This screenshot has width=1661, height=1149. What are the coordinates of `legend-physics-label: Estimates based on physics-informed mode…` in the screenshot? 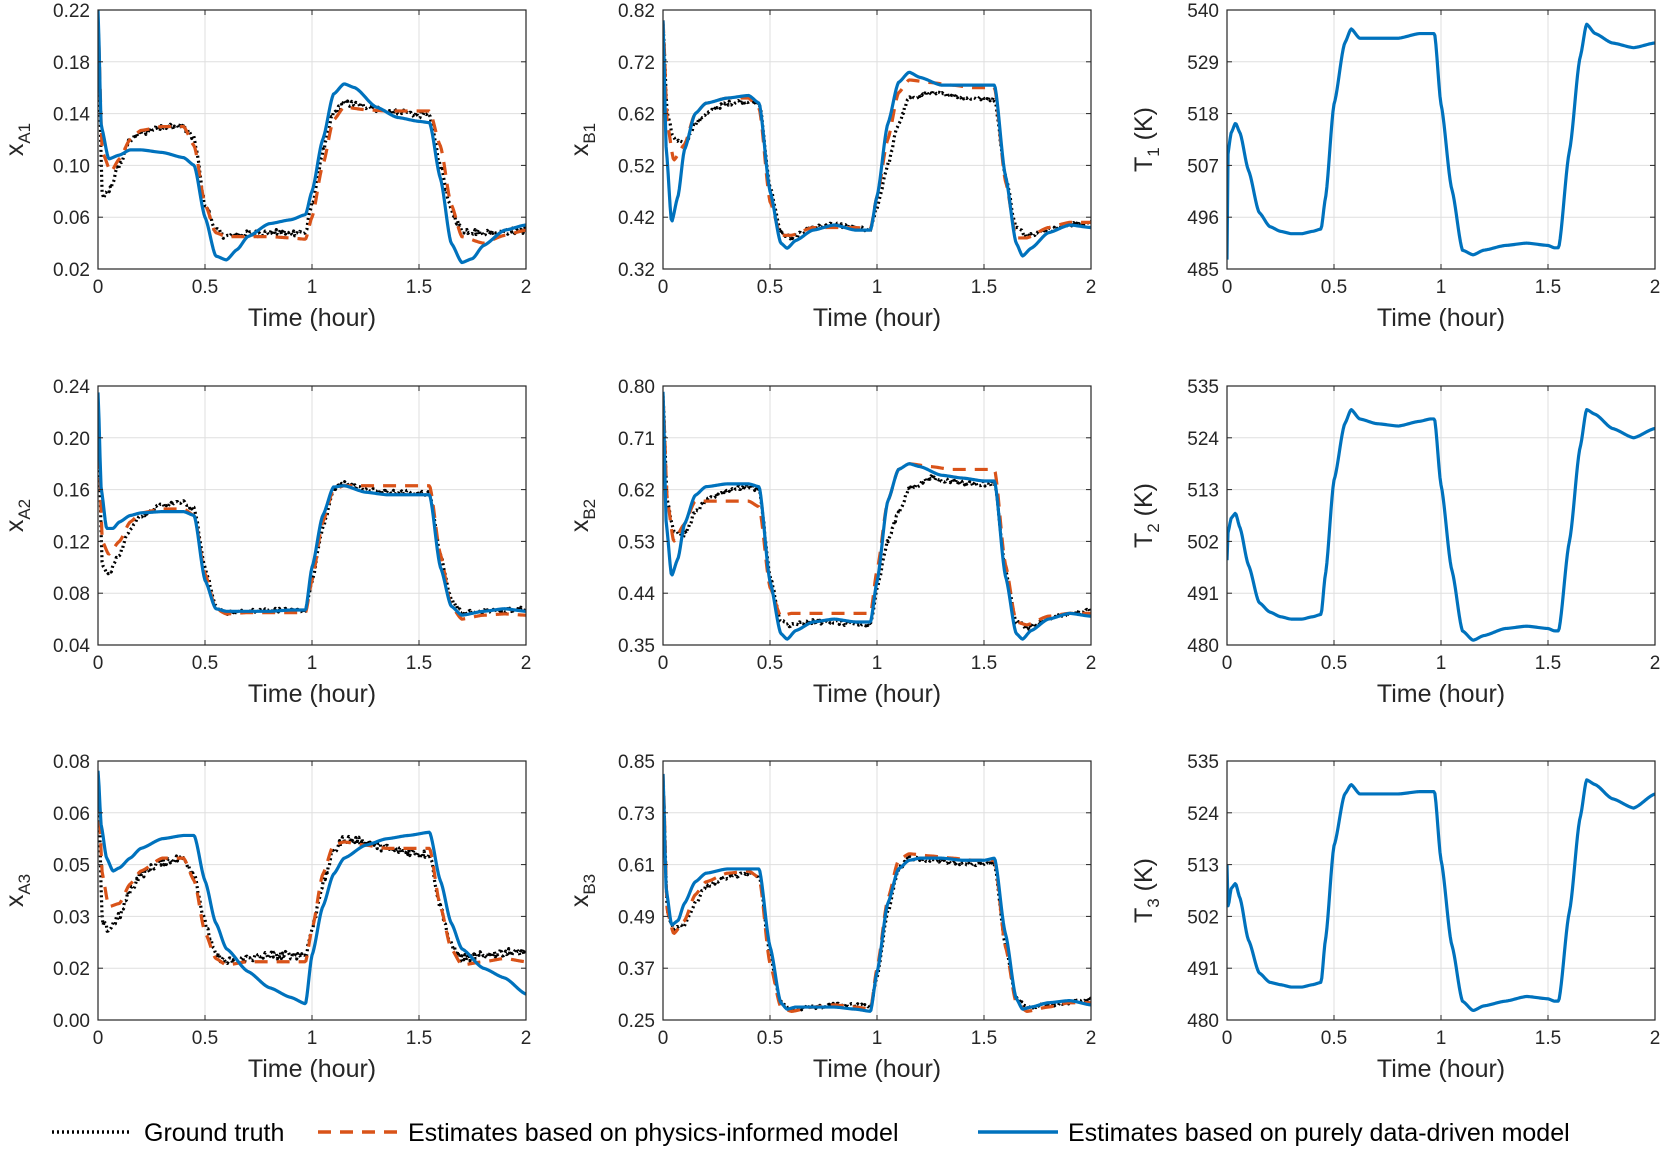 It's located at (653, 1133).